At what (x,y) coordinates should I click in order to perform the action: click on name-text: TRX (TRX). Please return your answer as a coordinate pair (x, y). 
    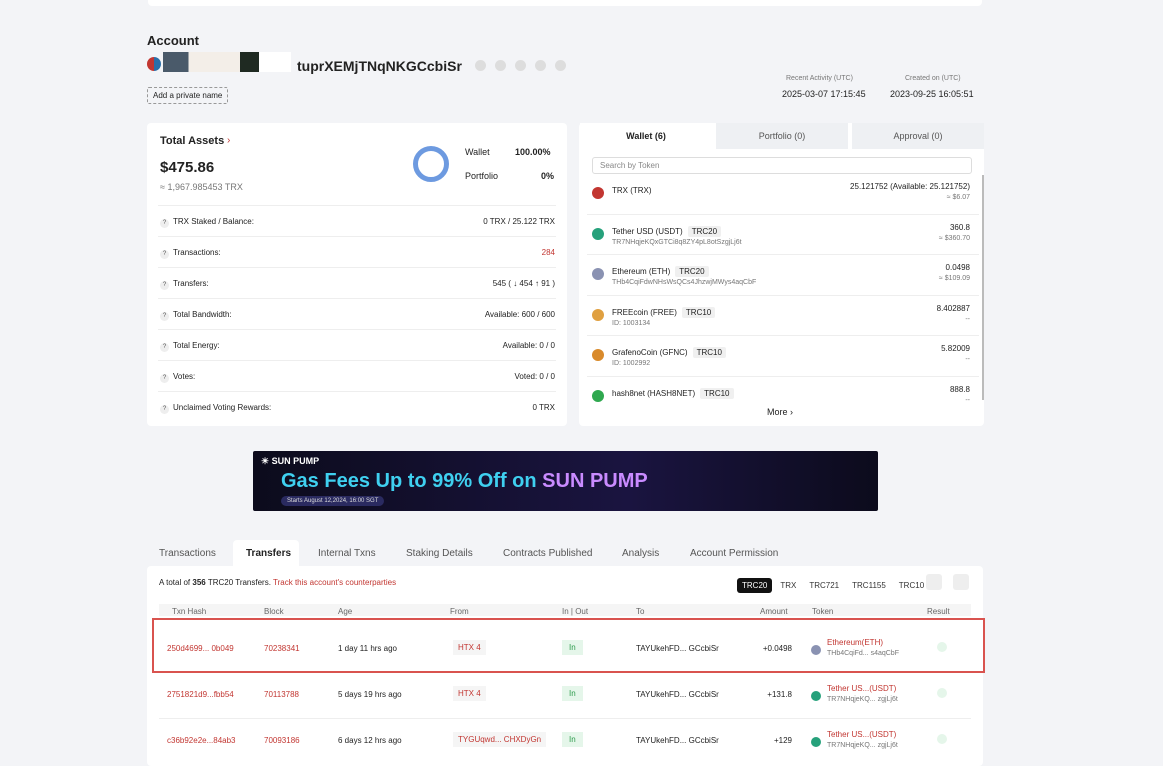
    Looking at the image, I should click on (632, 190).